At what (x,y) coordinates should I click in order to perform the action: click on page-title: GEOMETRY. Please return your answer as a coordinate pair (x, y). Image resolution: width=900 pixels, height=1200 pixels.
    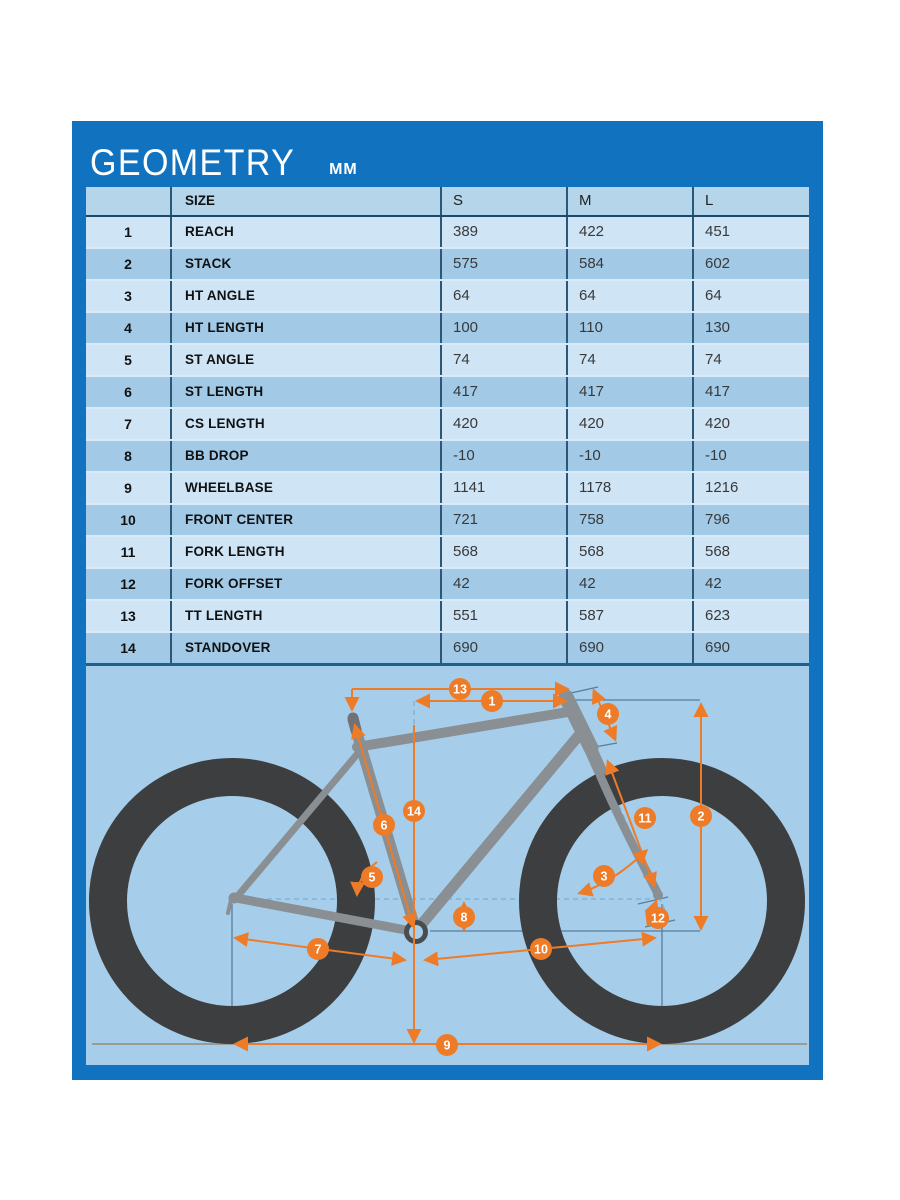
    Looking at the image, I should click on (193, 162).